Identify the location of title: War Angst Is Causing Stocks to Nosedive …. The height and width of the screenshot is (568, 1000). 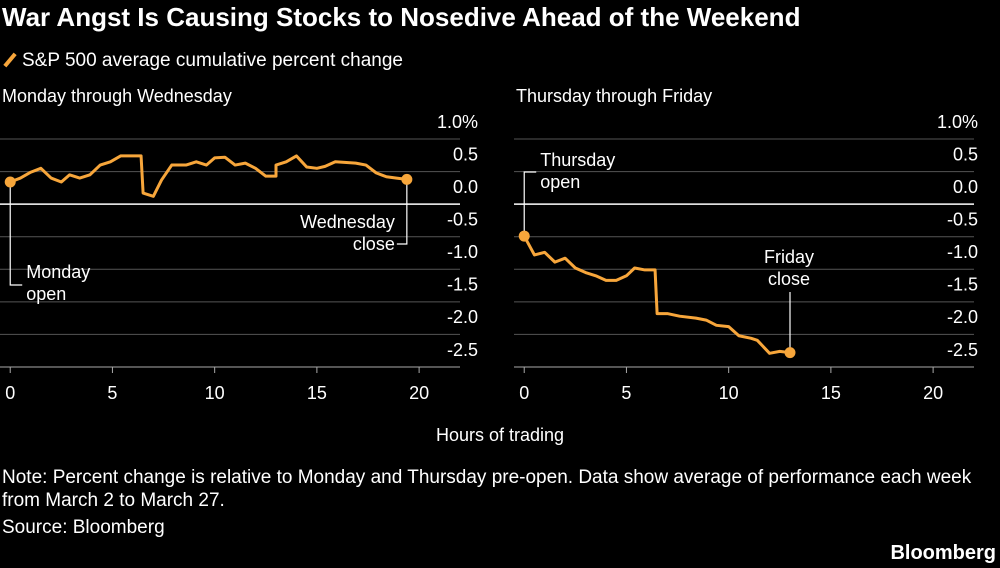
(401, 17).